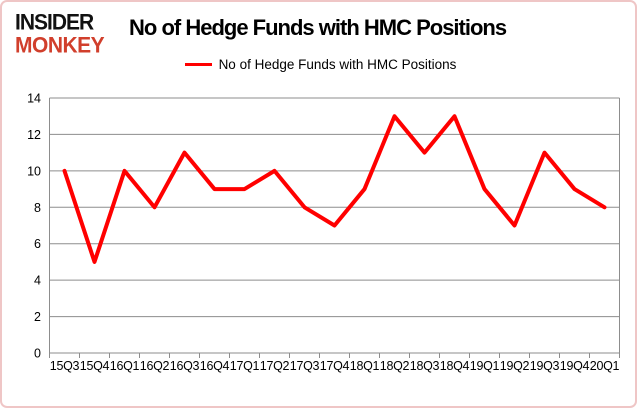 This screenshot has height=408, width=637. What do you see at coordinates (37, 244) in the screenshot?
I see `svg-text: 6` at bounding box center [37, 244].